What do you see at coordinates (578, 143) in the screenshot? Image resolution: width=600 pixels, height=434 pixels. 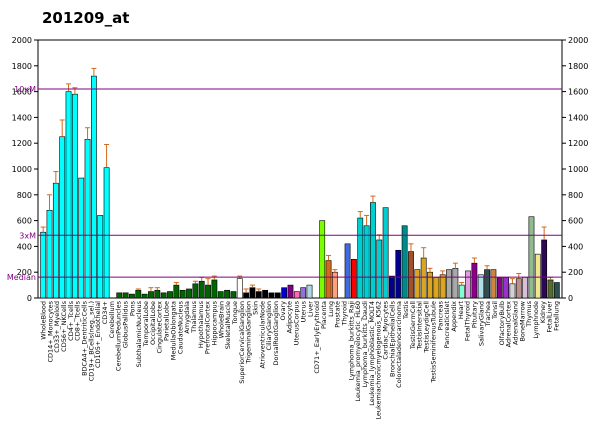 I see `right-y-tick-label: 1200` at bounding box center [578, 143].